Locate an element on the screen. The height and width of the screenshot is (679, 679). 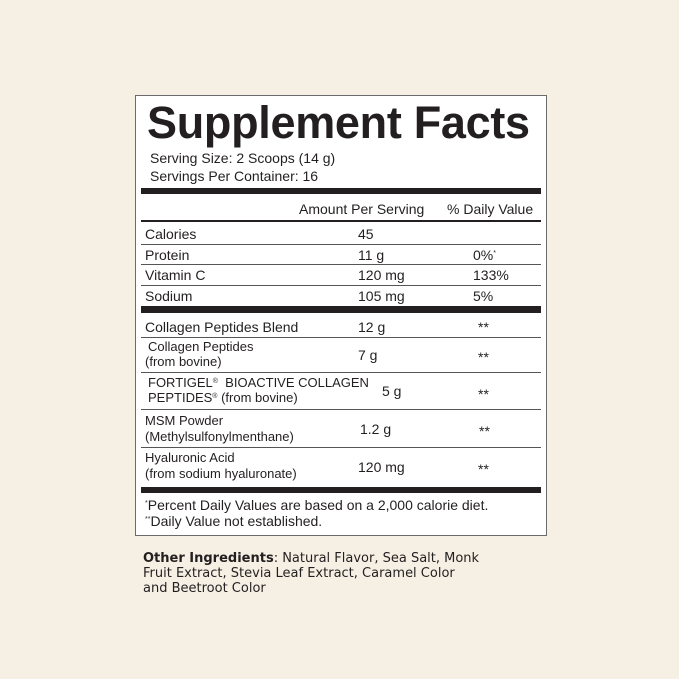
header-amount: Amount Per Serving is located at coordinates (362, 209).